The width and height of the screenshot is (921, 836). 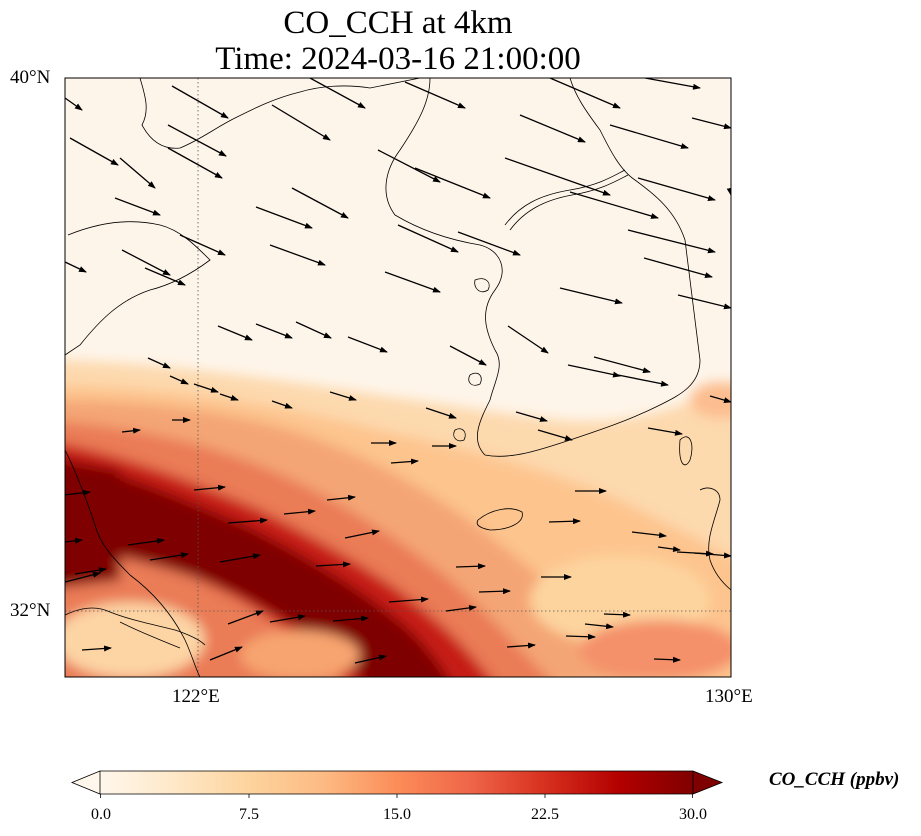 What do you see at coordinates (30, 610) in the screenshot?
I see `lat-label-32n: 32°N` at bounding box center [30, 610].